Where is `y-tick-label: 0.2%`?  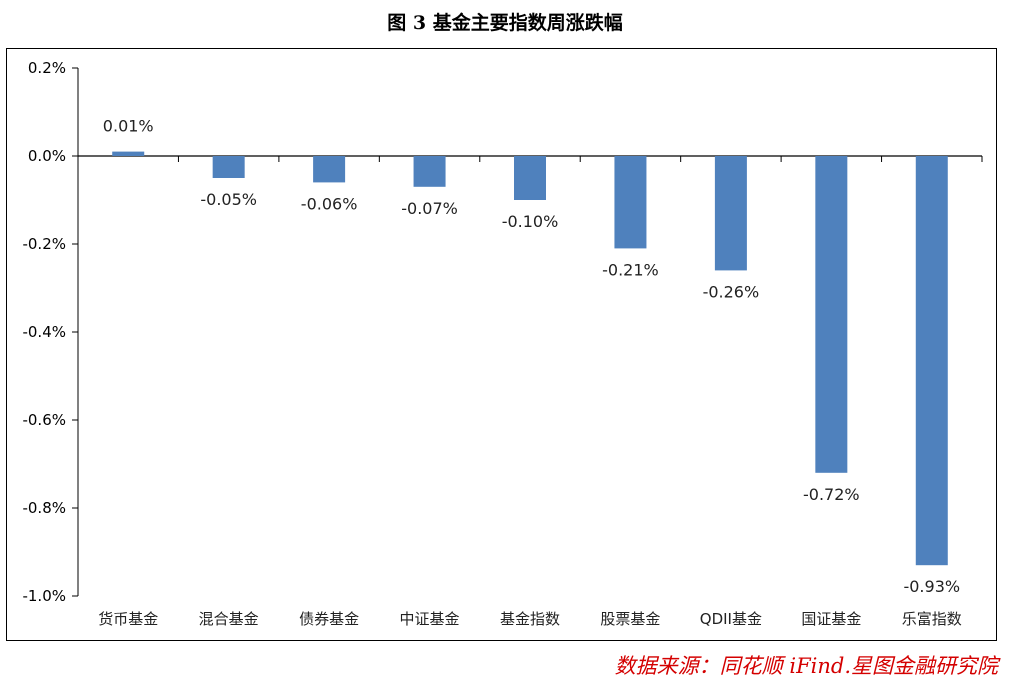
y-tick-label: 0.2% is located at coordinates (47, 68).